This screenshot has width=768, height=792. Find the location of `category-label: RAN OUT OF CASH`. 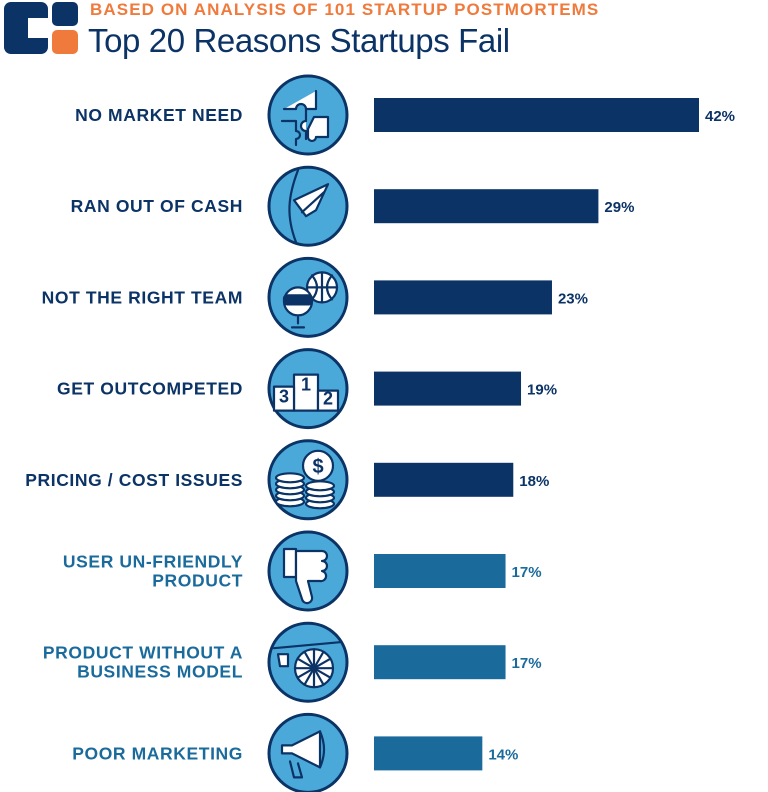

category-label: RAN OUT OF CASH is located at coordinates (157, 206).